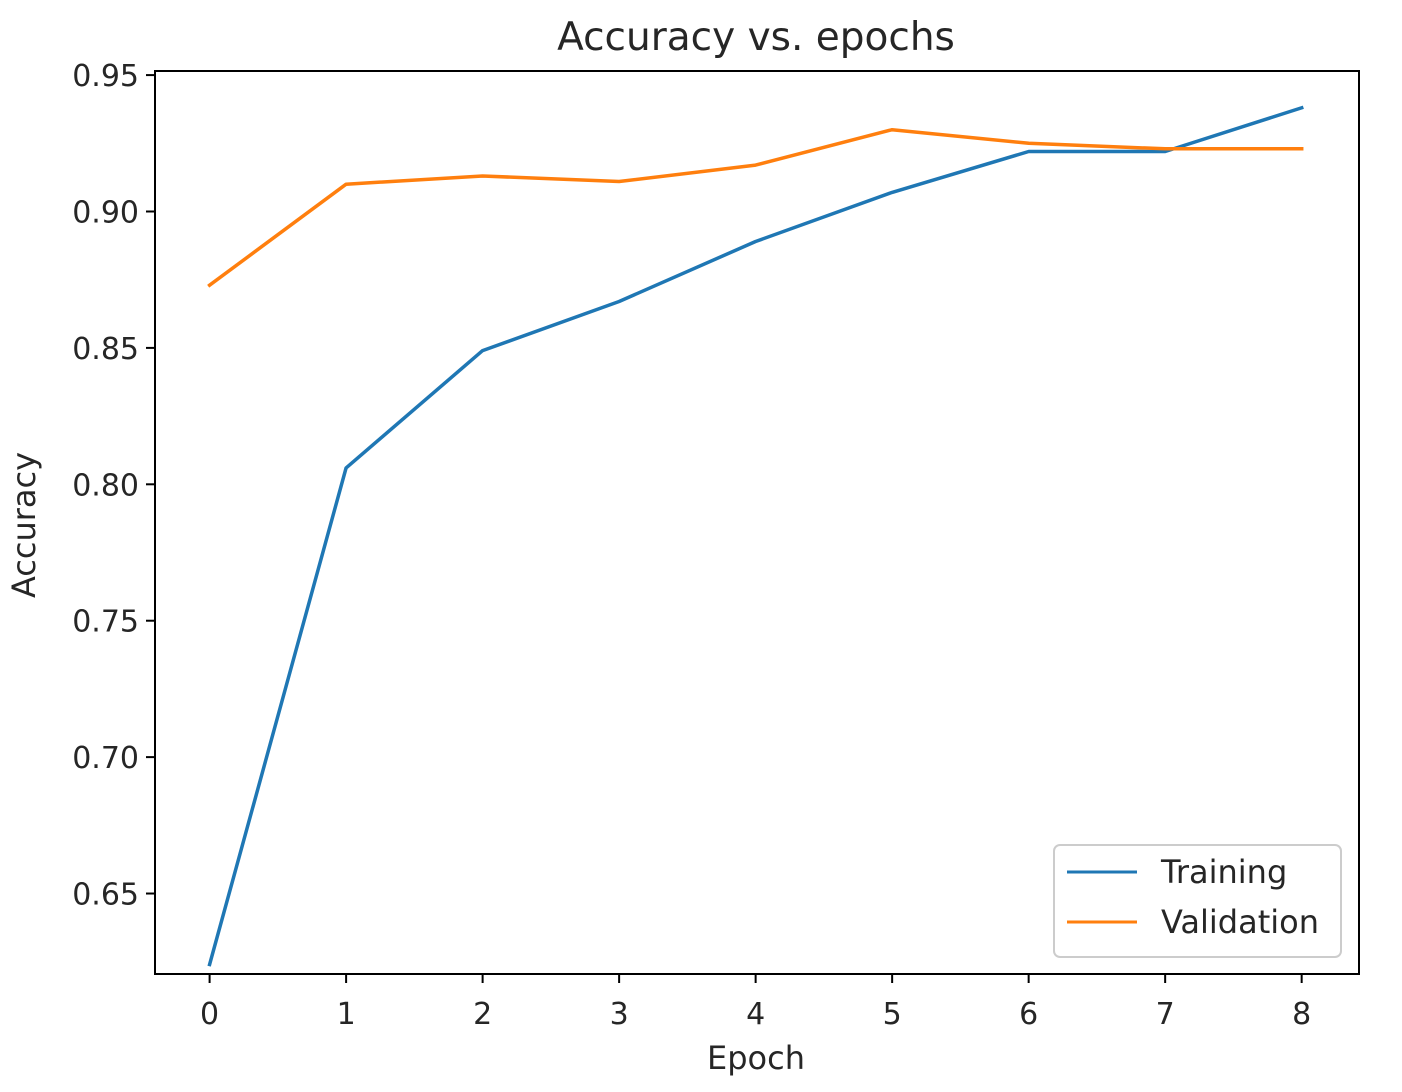  Describe the element at coordinates (1165, 1014) in the screenshot. I see `x-tick-label: 7` at that location.